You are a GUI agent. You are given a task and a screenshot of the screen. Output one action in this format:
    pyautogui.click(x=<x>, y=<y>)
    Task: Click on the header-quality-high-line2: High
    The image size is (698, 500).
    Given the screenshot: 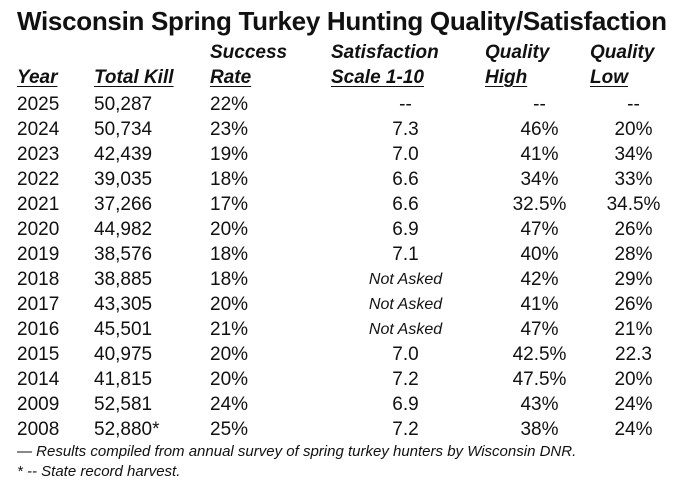 What is the action you would take?
    pyautogui.click(x=506, y=77)
    